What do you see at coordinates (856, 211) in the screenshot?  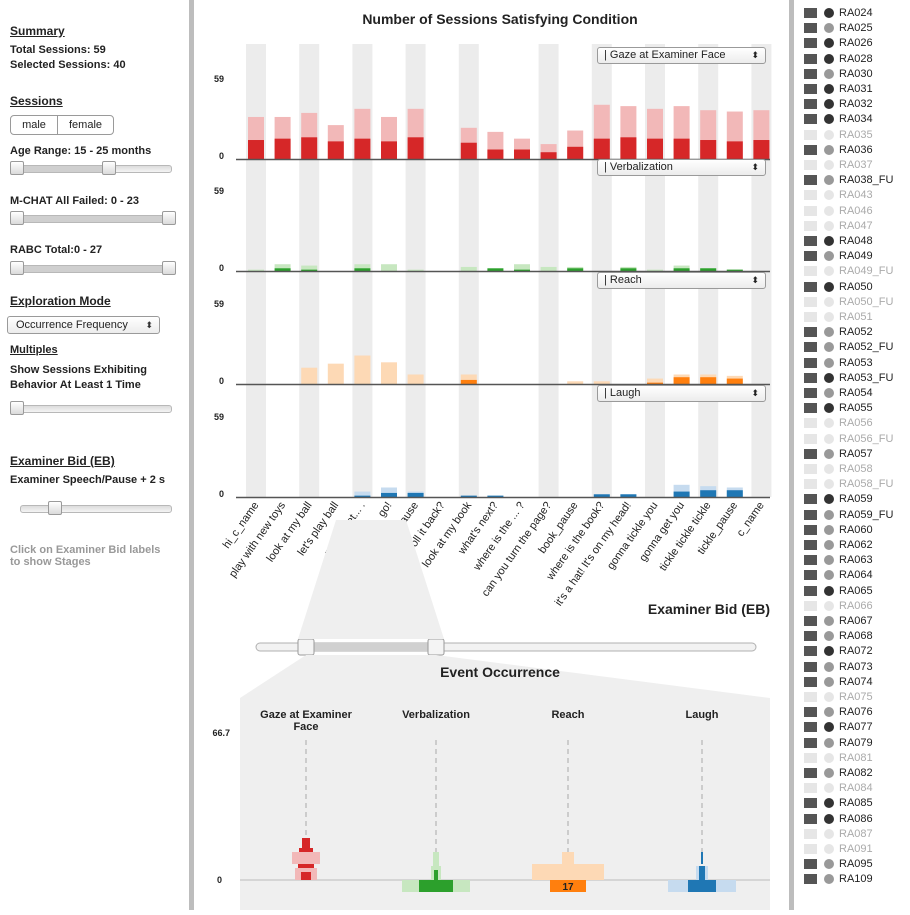 I see `session-item: RA046` at bounding box center [856, 211].